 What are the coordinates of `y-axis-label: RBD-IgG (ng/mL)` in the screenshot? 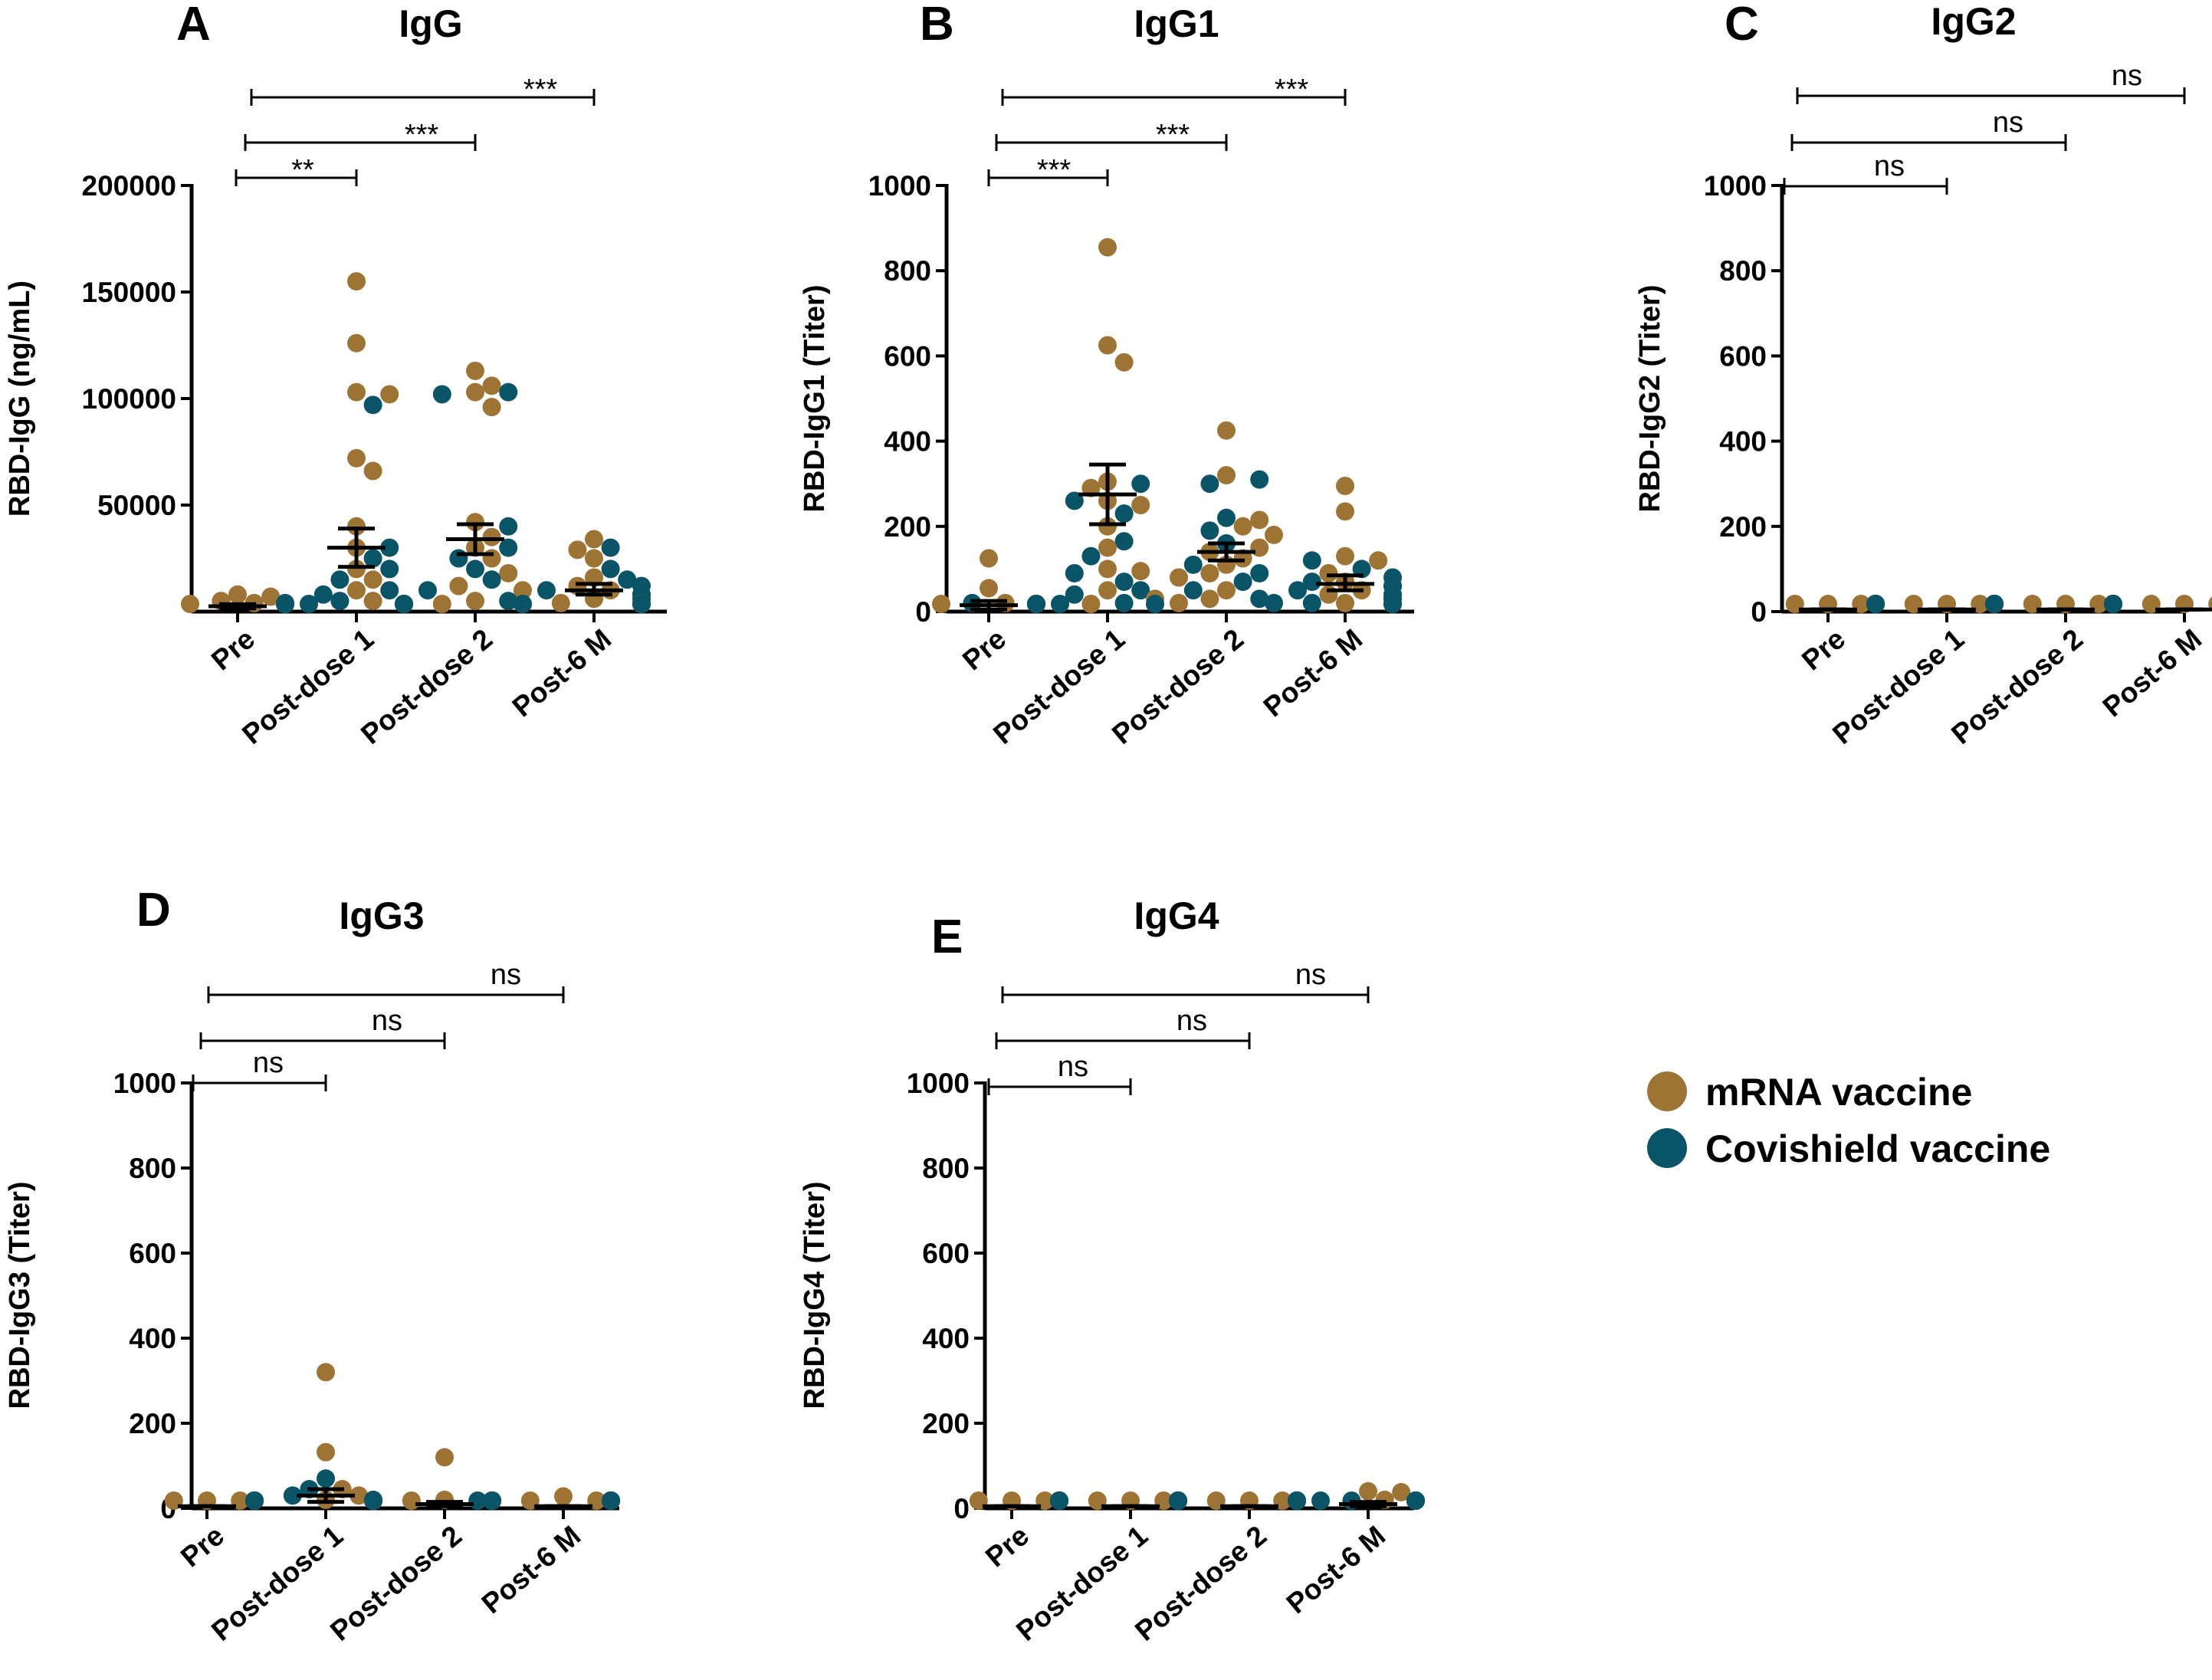 It's located at (20, 399).